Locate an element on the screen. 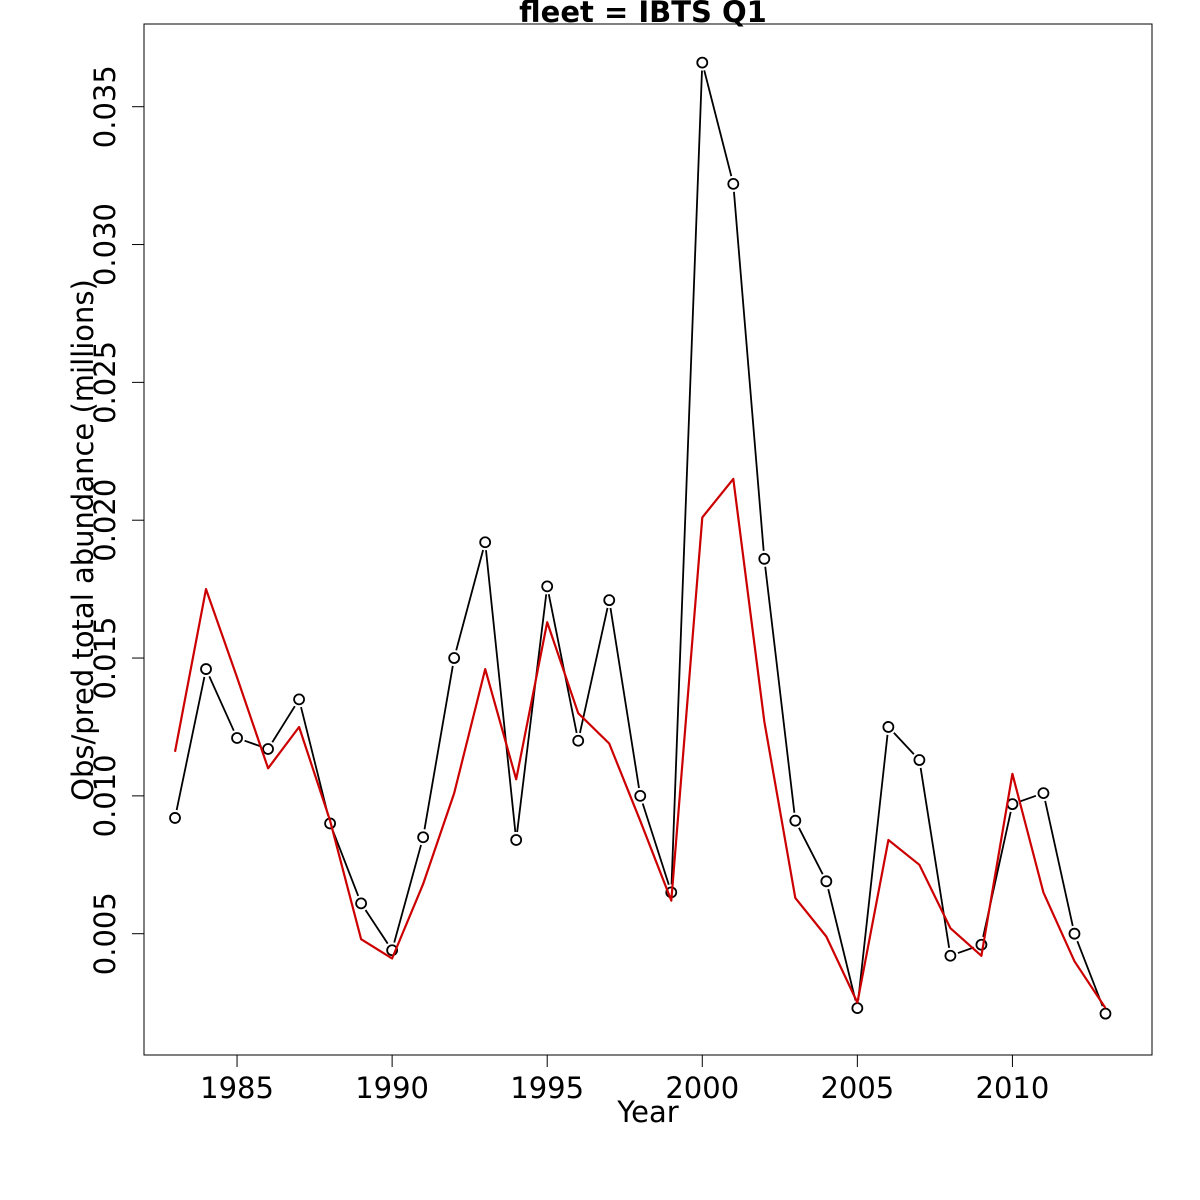 Image resolution: width=1200 pixels, height=1200 pixels. x-tick-label: 2005 is located at coordinates (857, 1088).